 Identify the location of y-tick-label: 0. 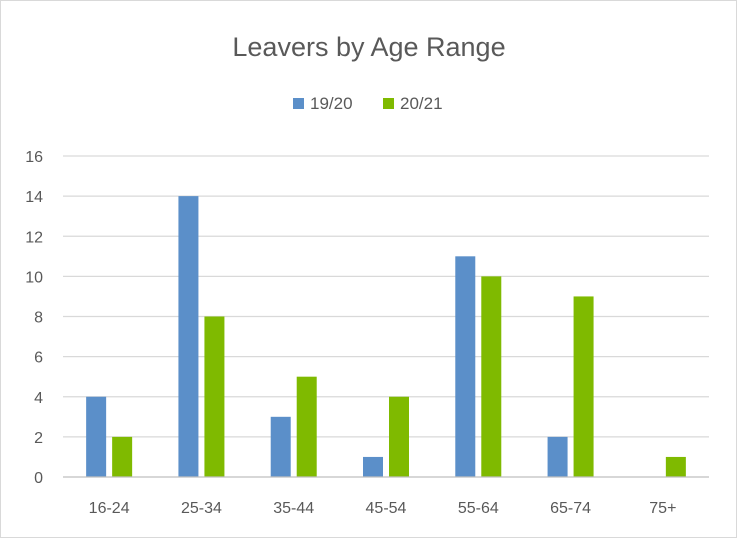
(38, 478).